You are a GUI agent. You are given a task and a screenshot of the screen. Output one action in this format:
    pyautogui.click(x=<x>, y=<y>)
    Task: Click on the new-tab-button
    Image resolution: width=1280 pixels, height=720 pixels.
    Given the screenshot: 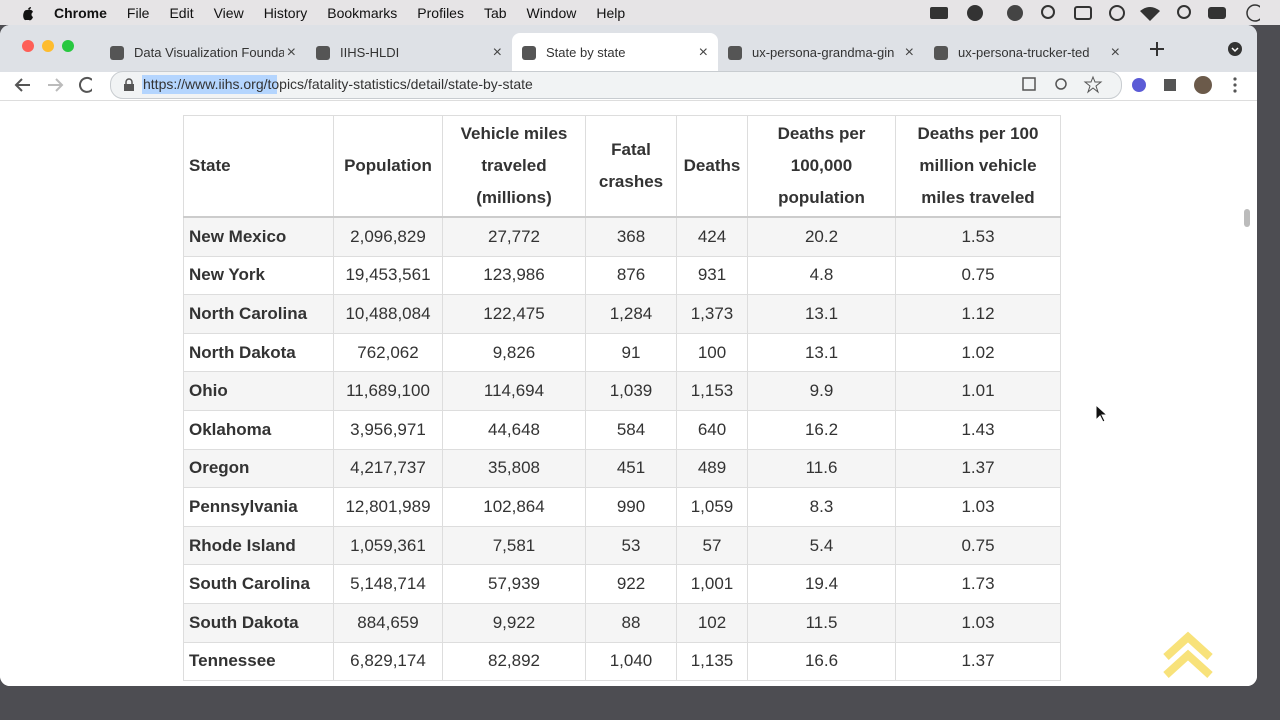 What is the action you would take?
    pyautogui.click(x=1157, y=49)
    